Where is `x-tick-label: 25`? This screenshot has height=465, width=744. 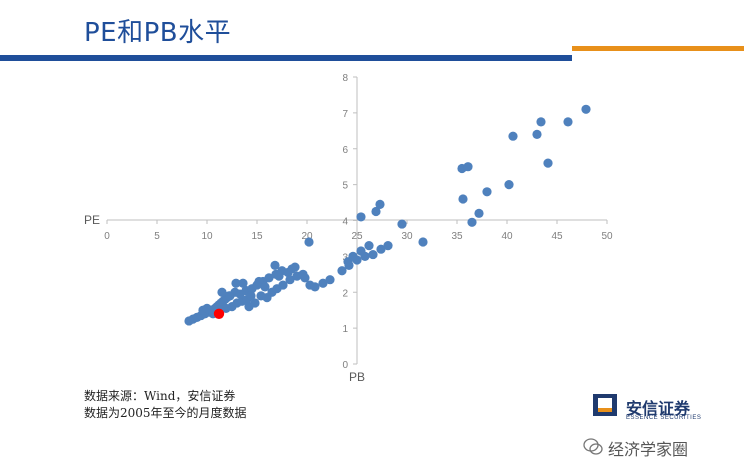
x-tick-label: 25 is located at coordinates (357, 236).